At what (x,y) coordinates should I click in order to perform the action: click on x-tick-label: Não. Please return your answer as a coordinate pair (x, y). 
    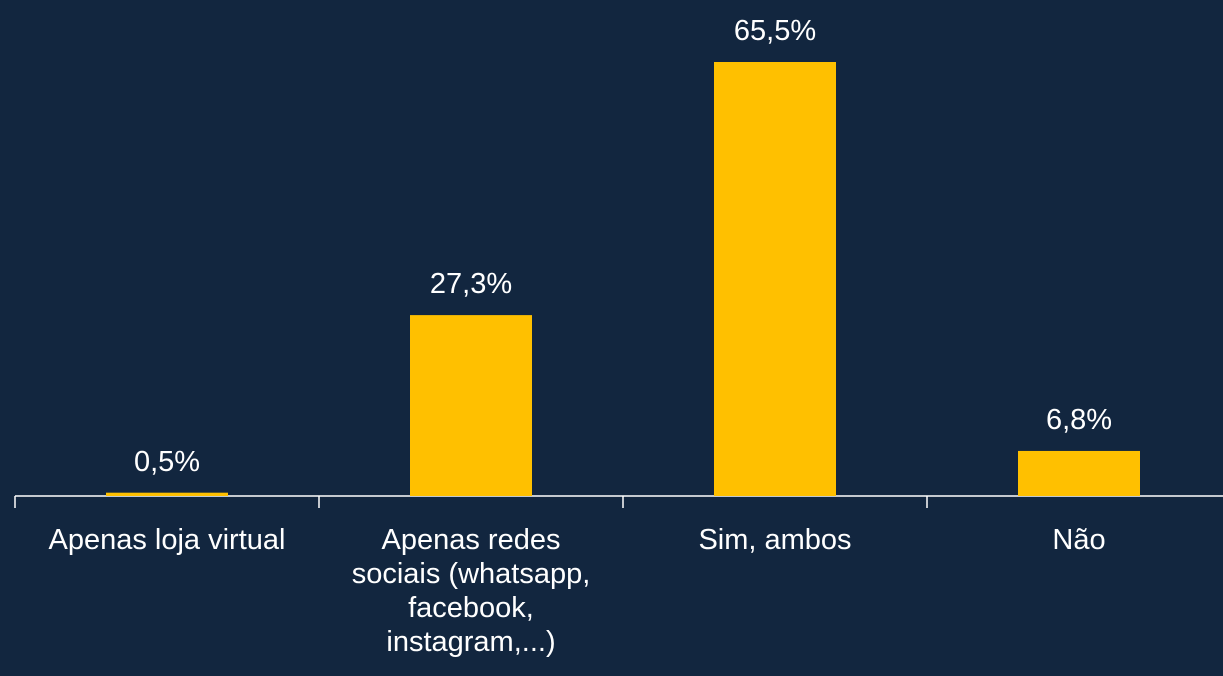
    Looking at the image, I should click on (1079, 540).